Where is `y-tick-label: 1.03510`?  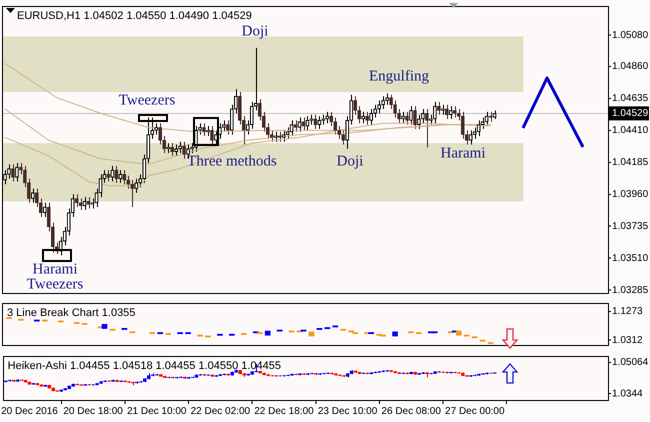
y-tick-label: 1.03510 is located at coordinates (630, 258).